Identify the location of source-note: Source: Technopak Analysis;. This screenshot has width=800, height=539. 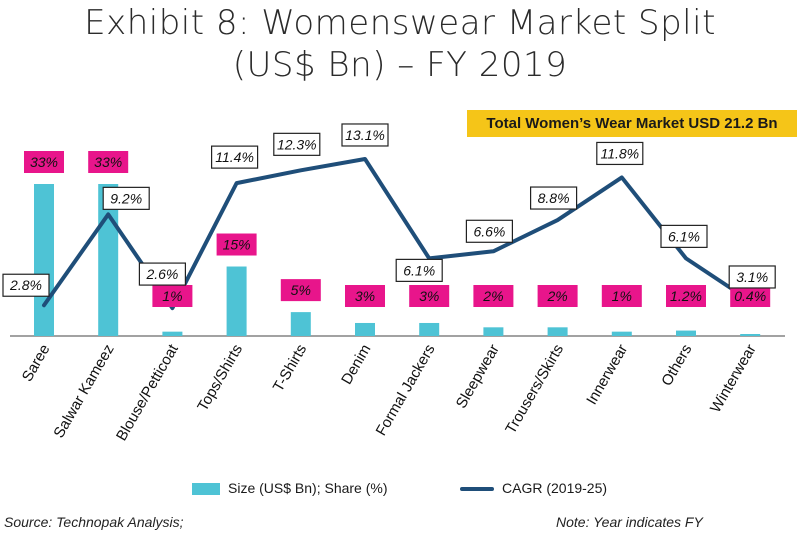
(94, 522).